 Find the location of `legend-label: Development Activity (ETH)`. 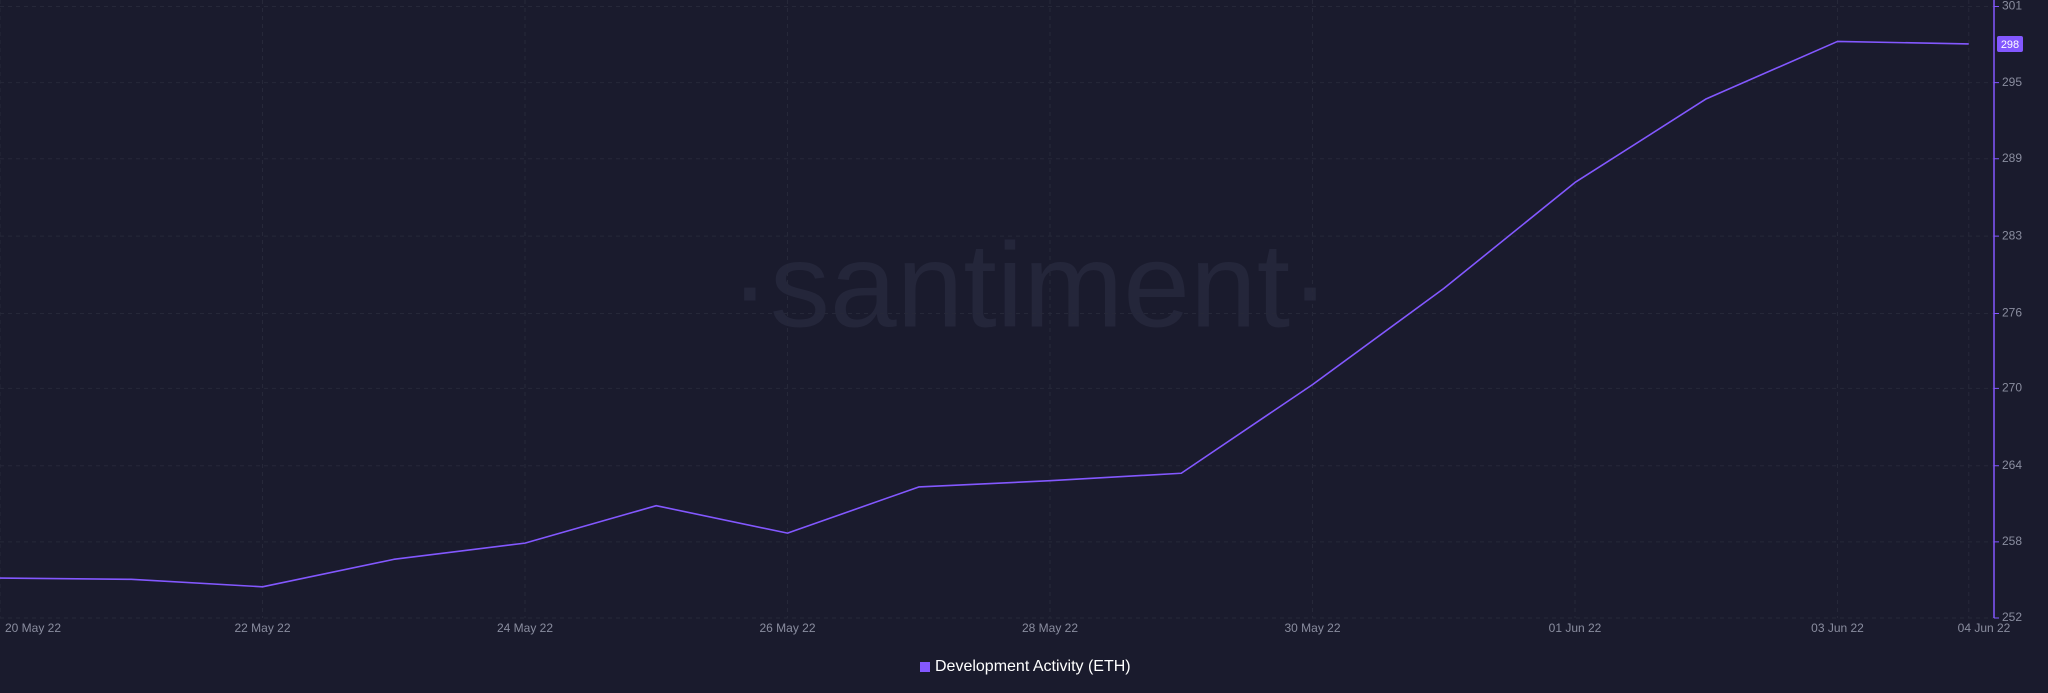

legend-label: Development Activity (ETH) is located at coordinates (1033, 666).